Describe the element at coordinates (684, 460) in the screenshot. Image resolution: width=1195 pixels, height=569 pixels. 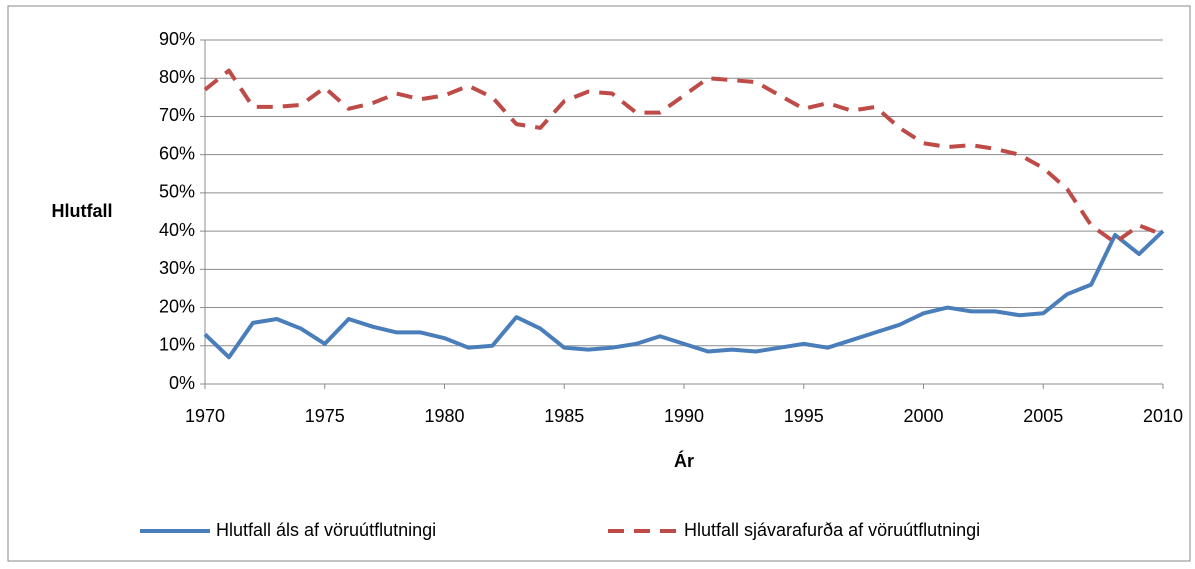
I see `x-axis-title: Ár` at that location.